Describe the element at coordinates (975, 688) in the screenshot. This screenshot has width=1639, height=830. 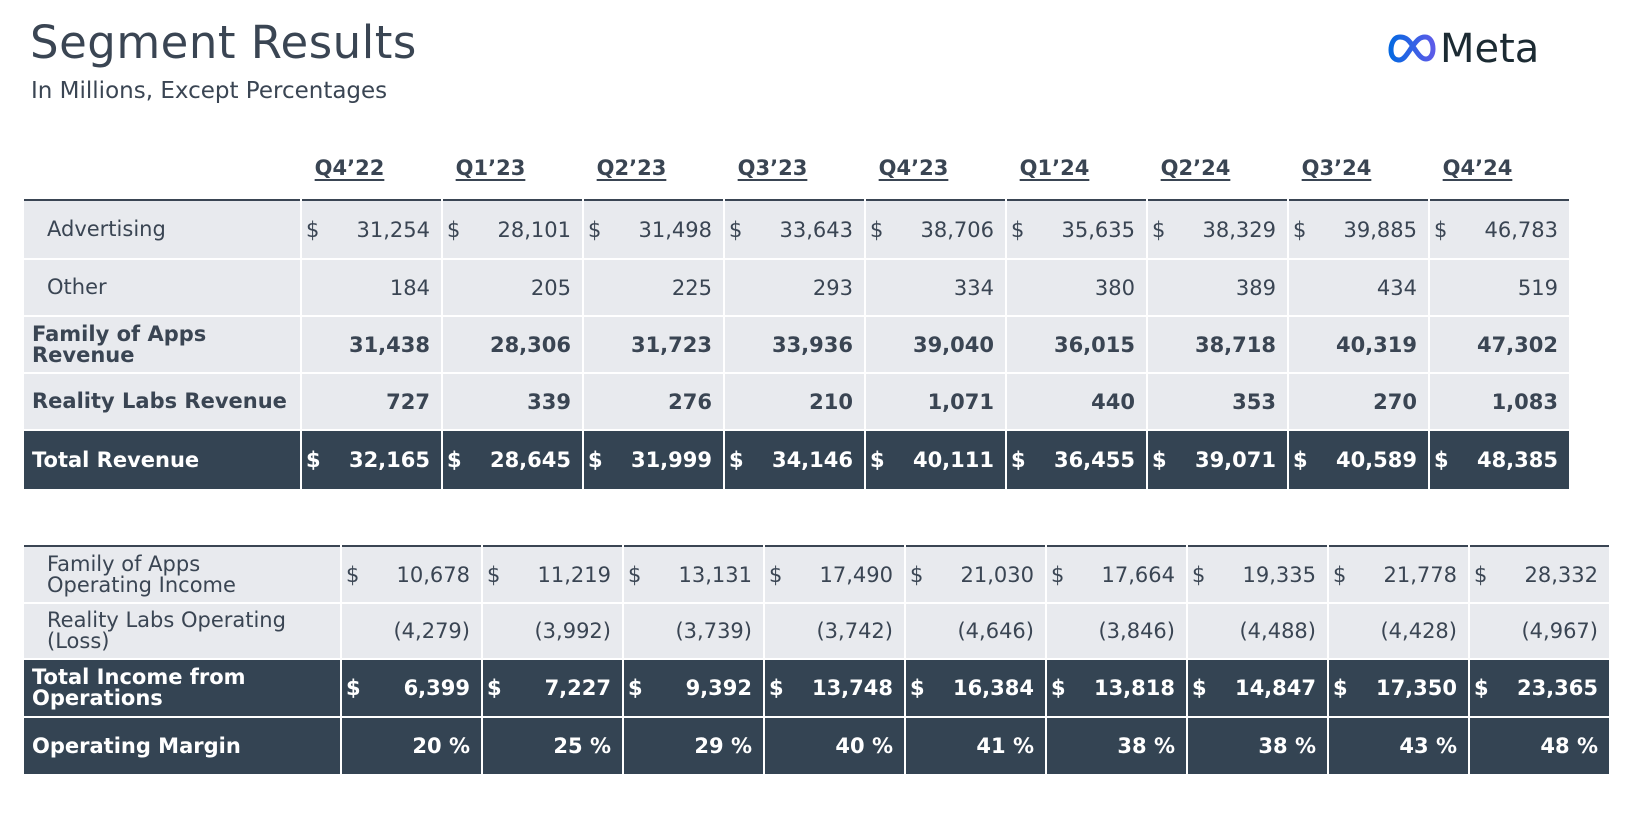
I see `value-cell: $16,384` at that location.